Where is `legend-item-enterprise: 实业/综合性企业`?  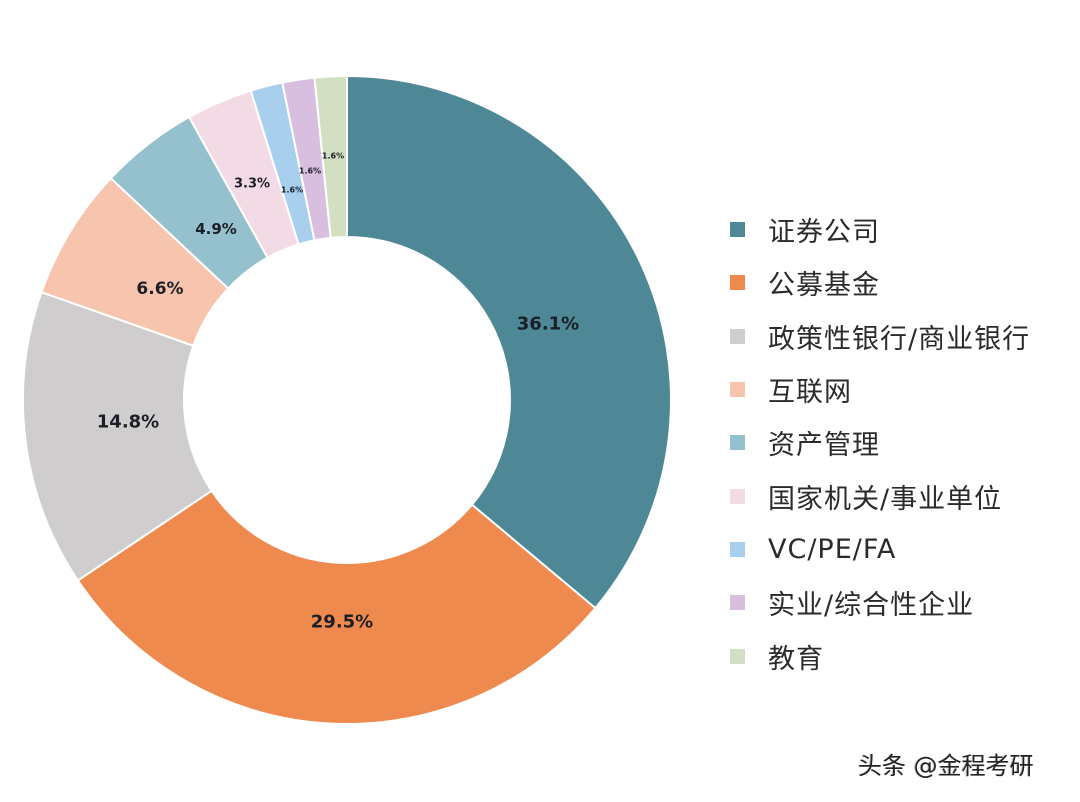
legend-item-enterprise: 实业/综合性企业 is located at coordinates (880, 602).